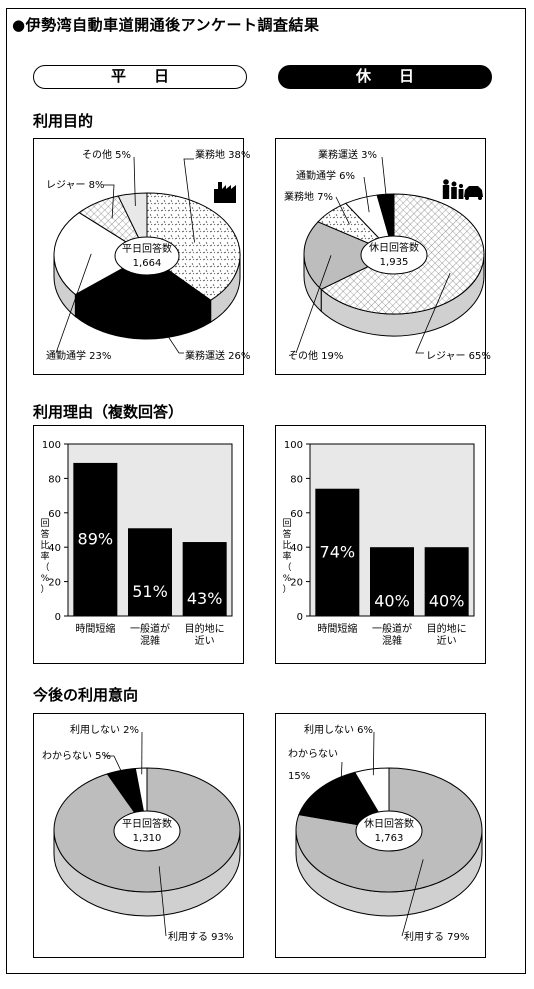 This screenshot has width=534, height=989. What do you see at coordinates (140, 77) in the screenshot?
I see `tab-weekday: 平日` at bounding box center [140, 77].